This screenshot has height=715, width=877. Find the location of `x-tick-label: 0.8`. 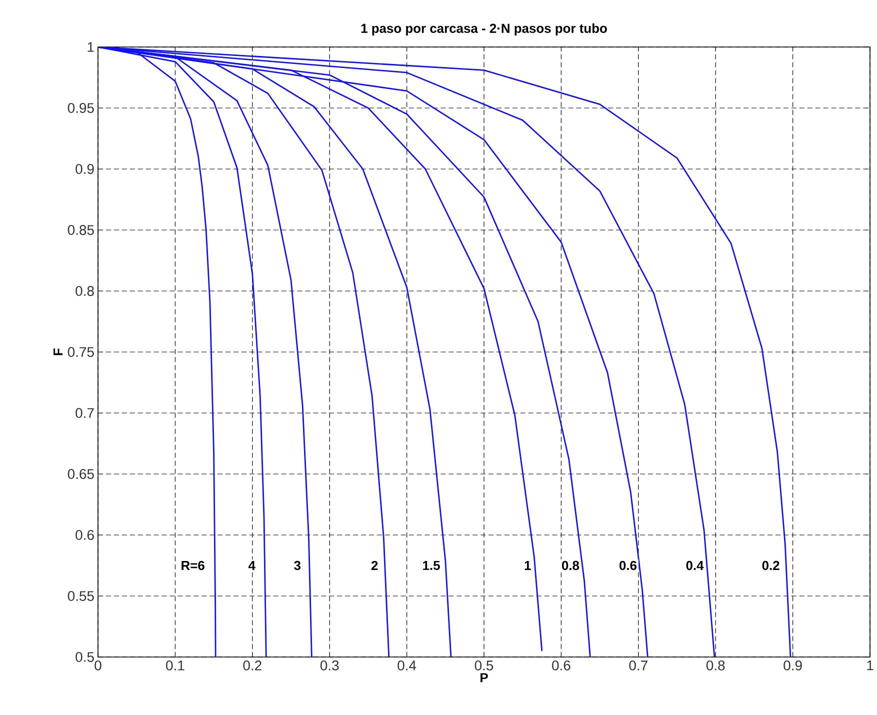

x-tick-label: 0.8 is located at coordinates (715, 665).